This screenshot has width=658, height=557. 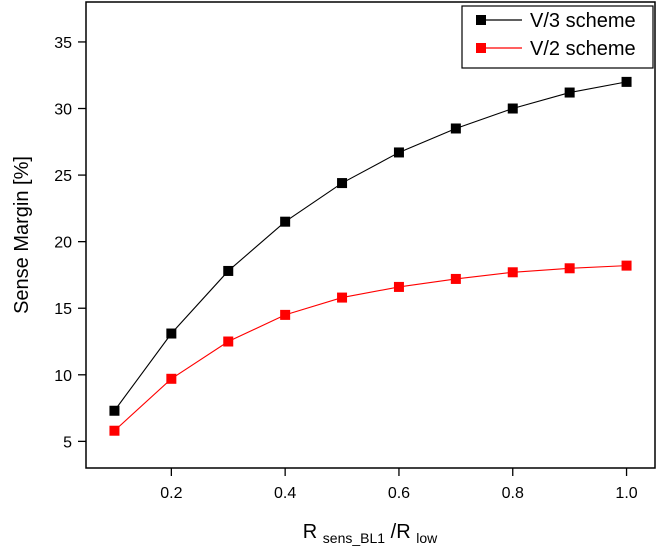 What do you see at coordinates (513, 493) in the screenshot?
I see `x-tick-label: 0.8` at bounding box center [513, 493].